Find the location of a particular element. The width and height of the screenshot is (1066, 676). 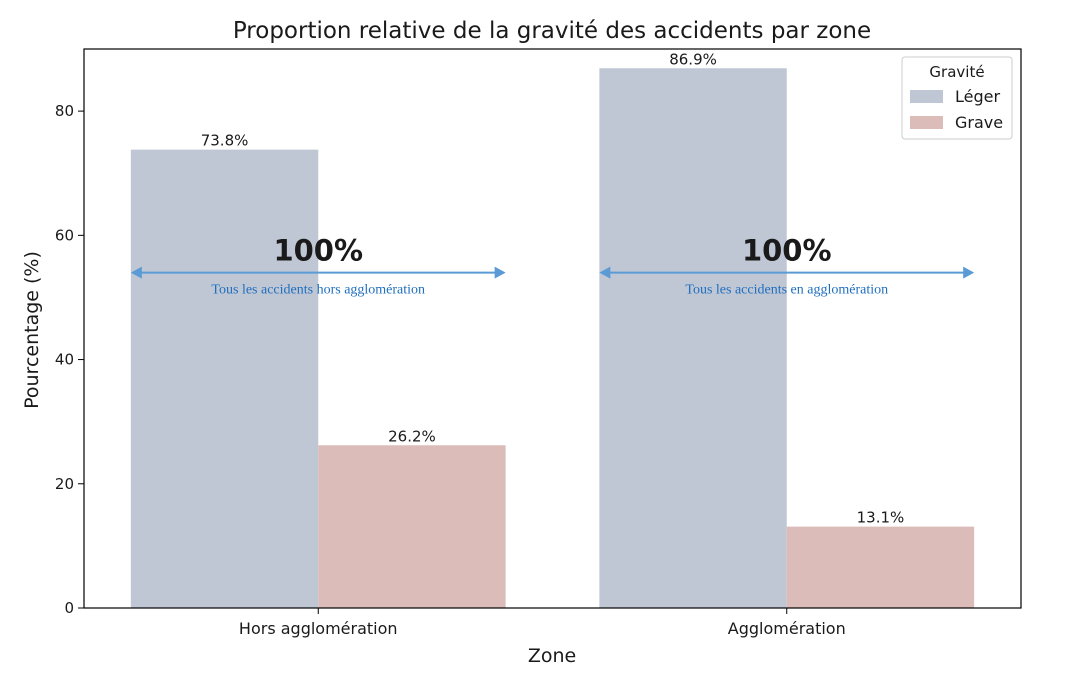

data-label: 26.2% is located at coordinates (412, 436).